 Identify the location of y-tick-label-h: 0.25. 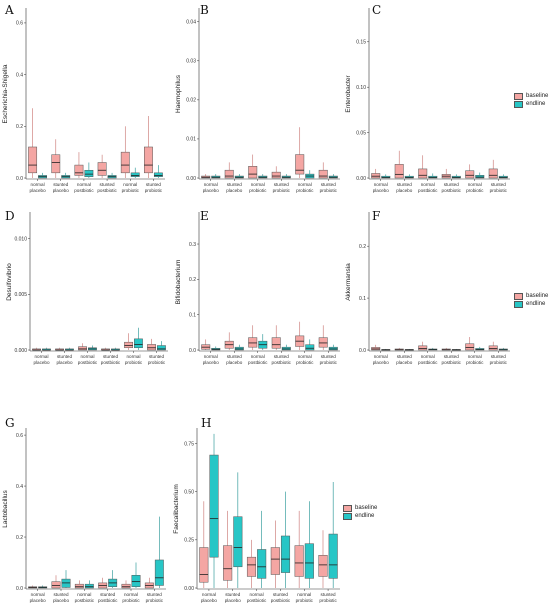
(189, 541).